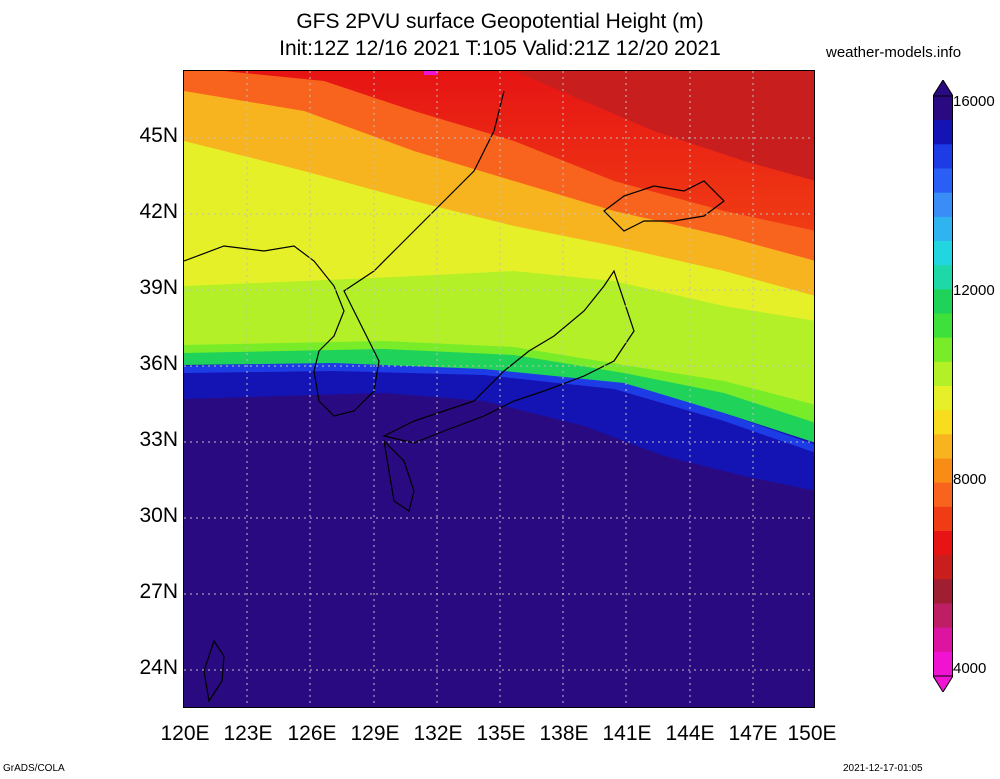 The width and height of the screenshot is (1000, 779). I want to click on map-title: GFS 2PVU surface Geopotential Height (m), so click(500, 21).